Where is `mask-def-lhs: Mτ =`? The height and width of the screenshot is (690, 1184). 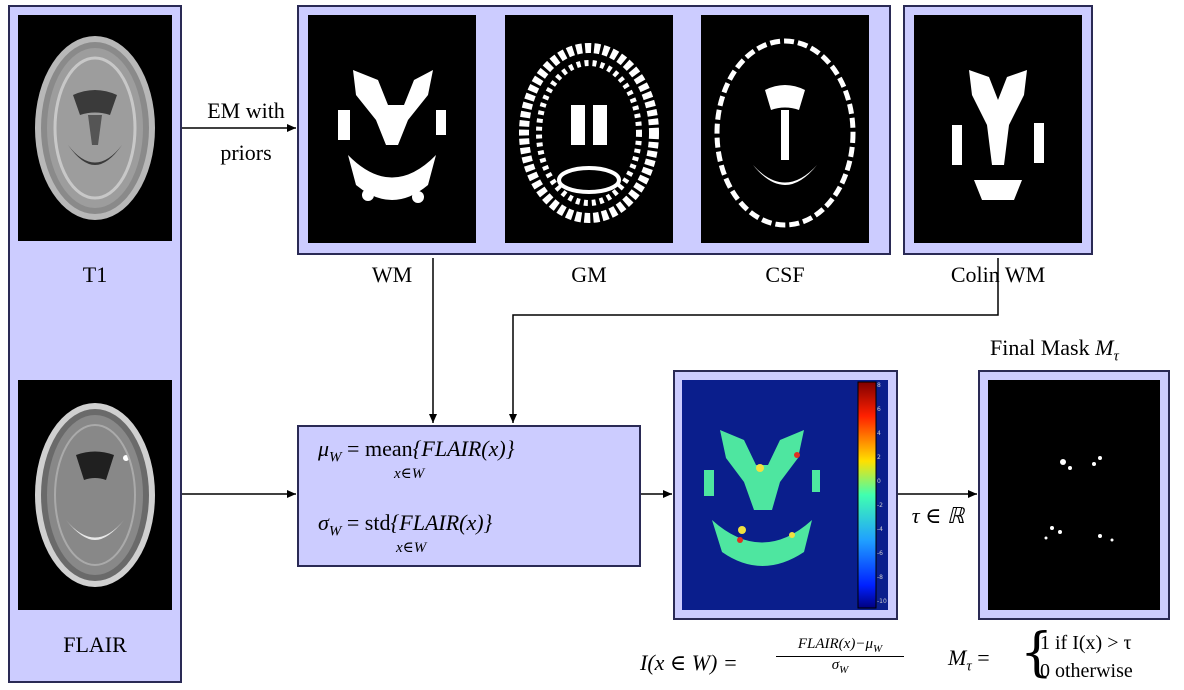 mask-def-lhs: Mτ = is located at coordinates (969, 660).